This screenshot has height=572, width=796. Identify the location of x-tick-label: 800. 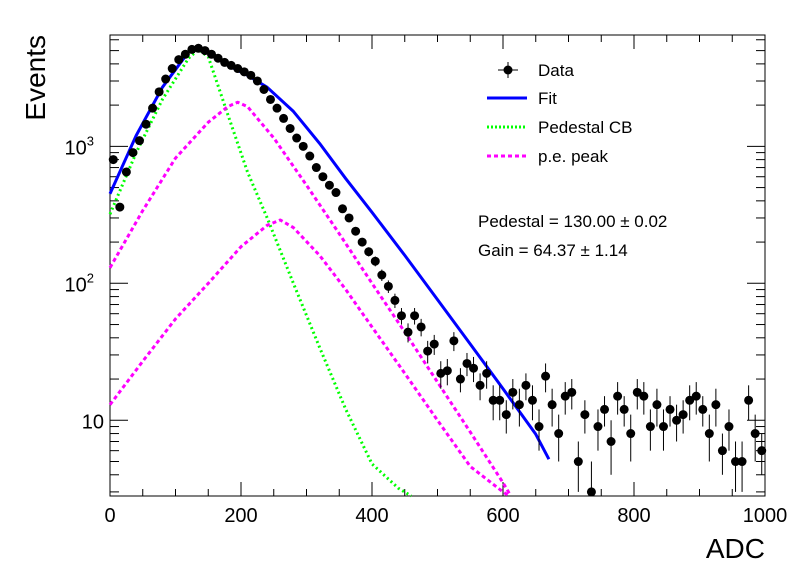
(633, 516).